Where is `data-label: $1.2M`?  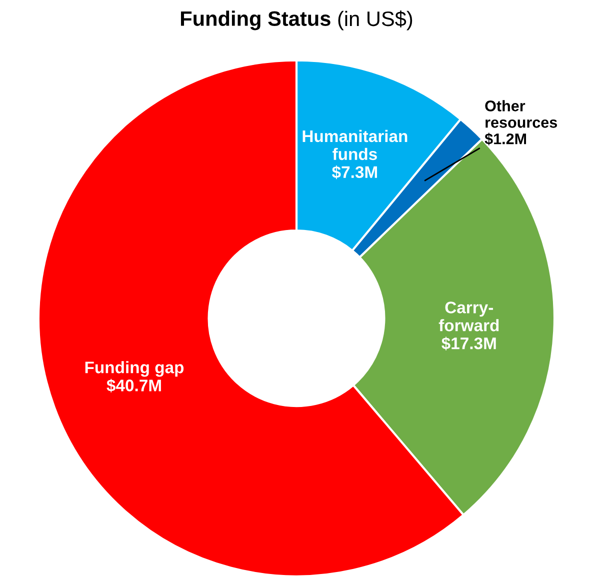
data-label: $1.2M is located at coordinates (505, 139).